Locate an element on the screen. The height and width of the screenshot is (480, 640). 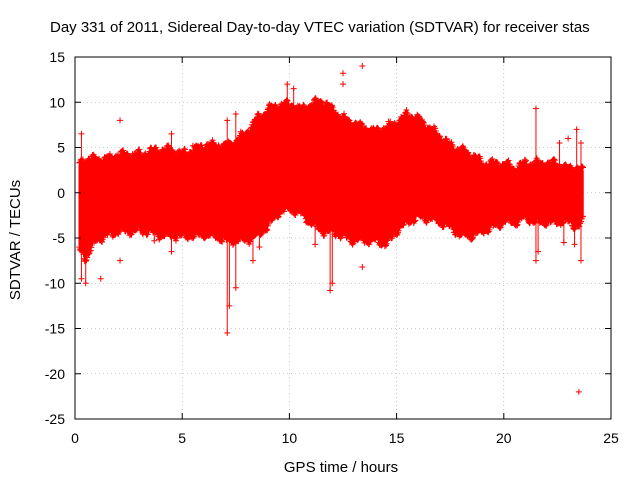
y-tick-label: -25 is located at coordinates (55, 419).